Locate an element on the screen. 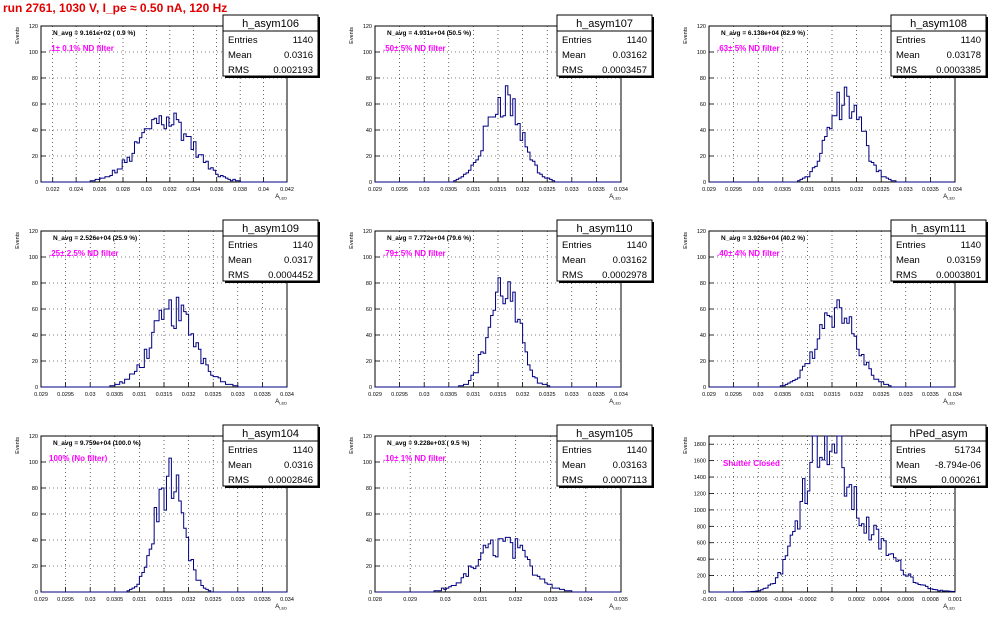 This screenshot has height=622, width=996. x-tick-label: 0.024 is located at coordinates (76, 190).